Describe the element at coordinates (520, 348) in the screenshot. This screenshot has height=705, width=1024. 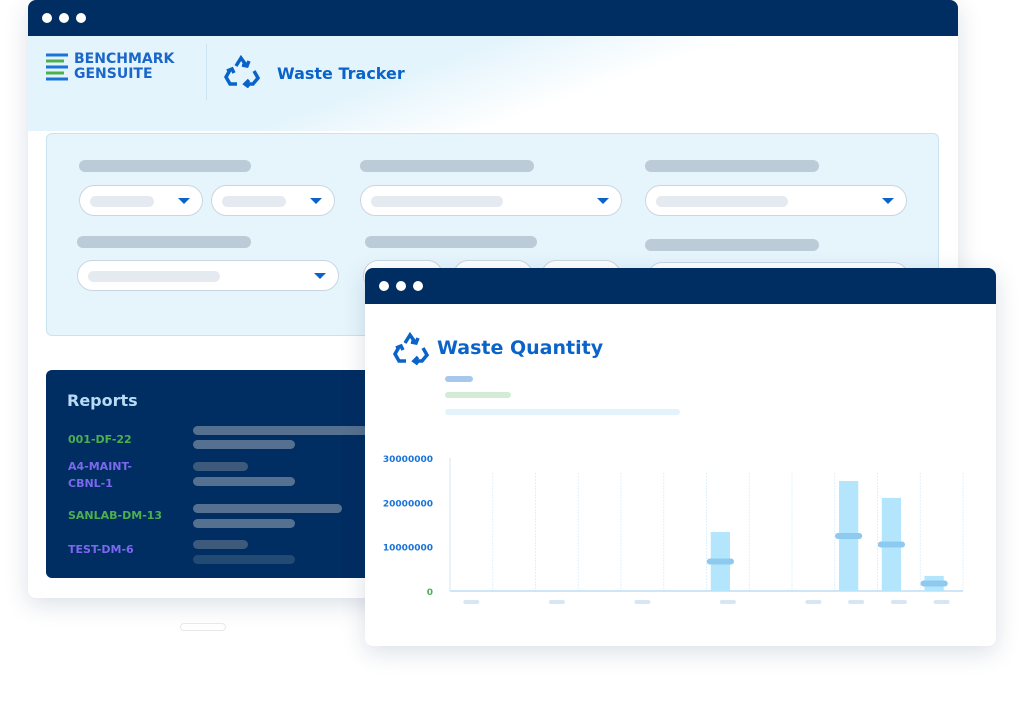
I see `chart-title: Waste Quantity` at that location.